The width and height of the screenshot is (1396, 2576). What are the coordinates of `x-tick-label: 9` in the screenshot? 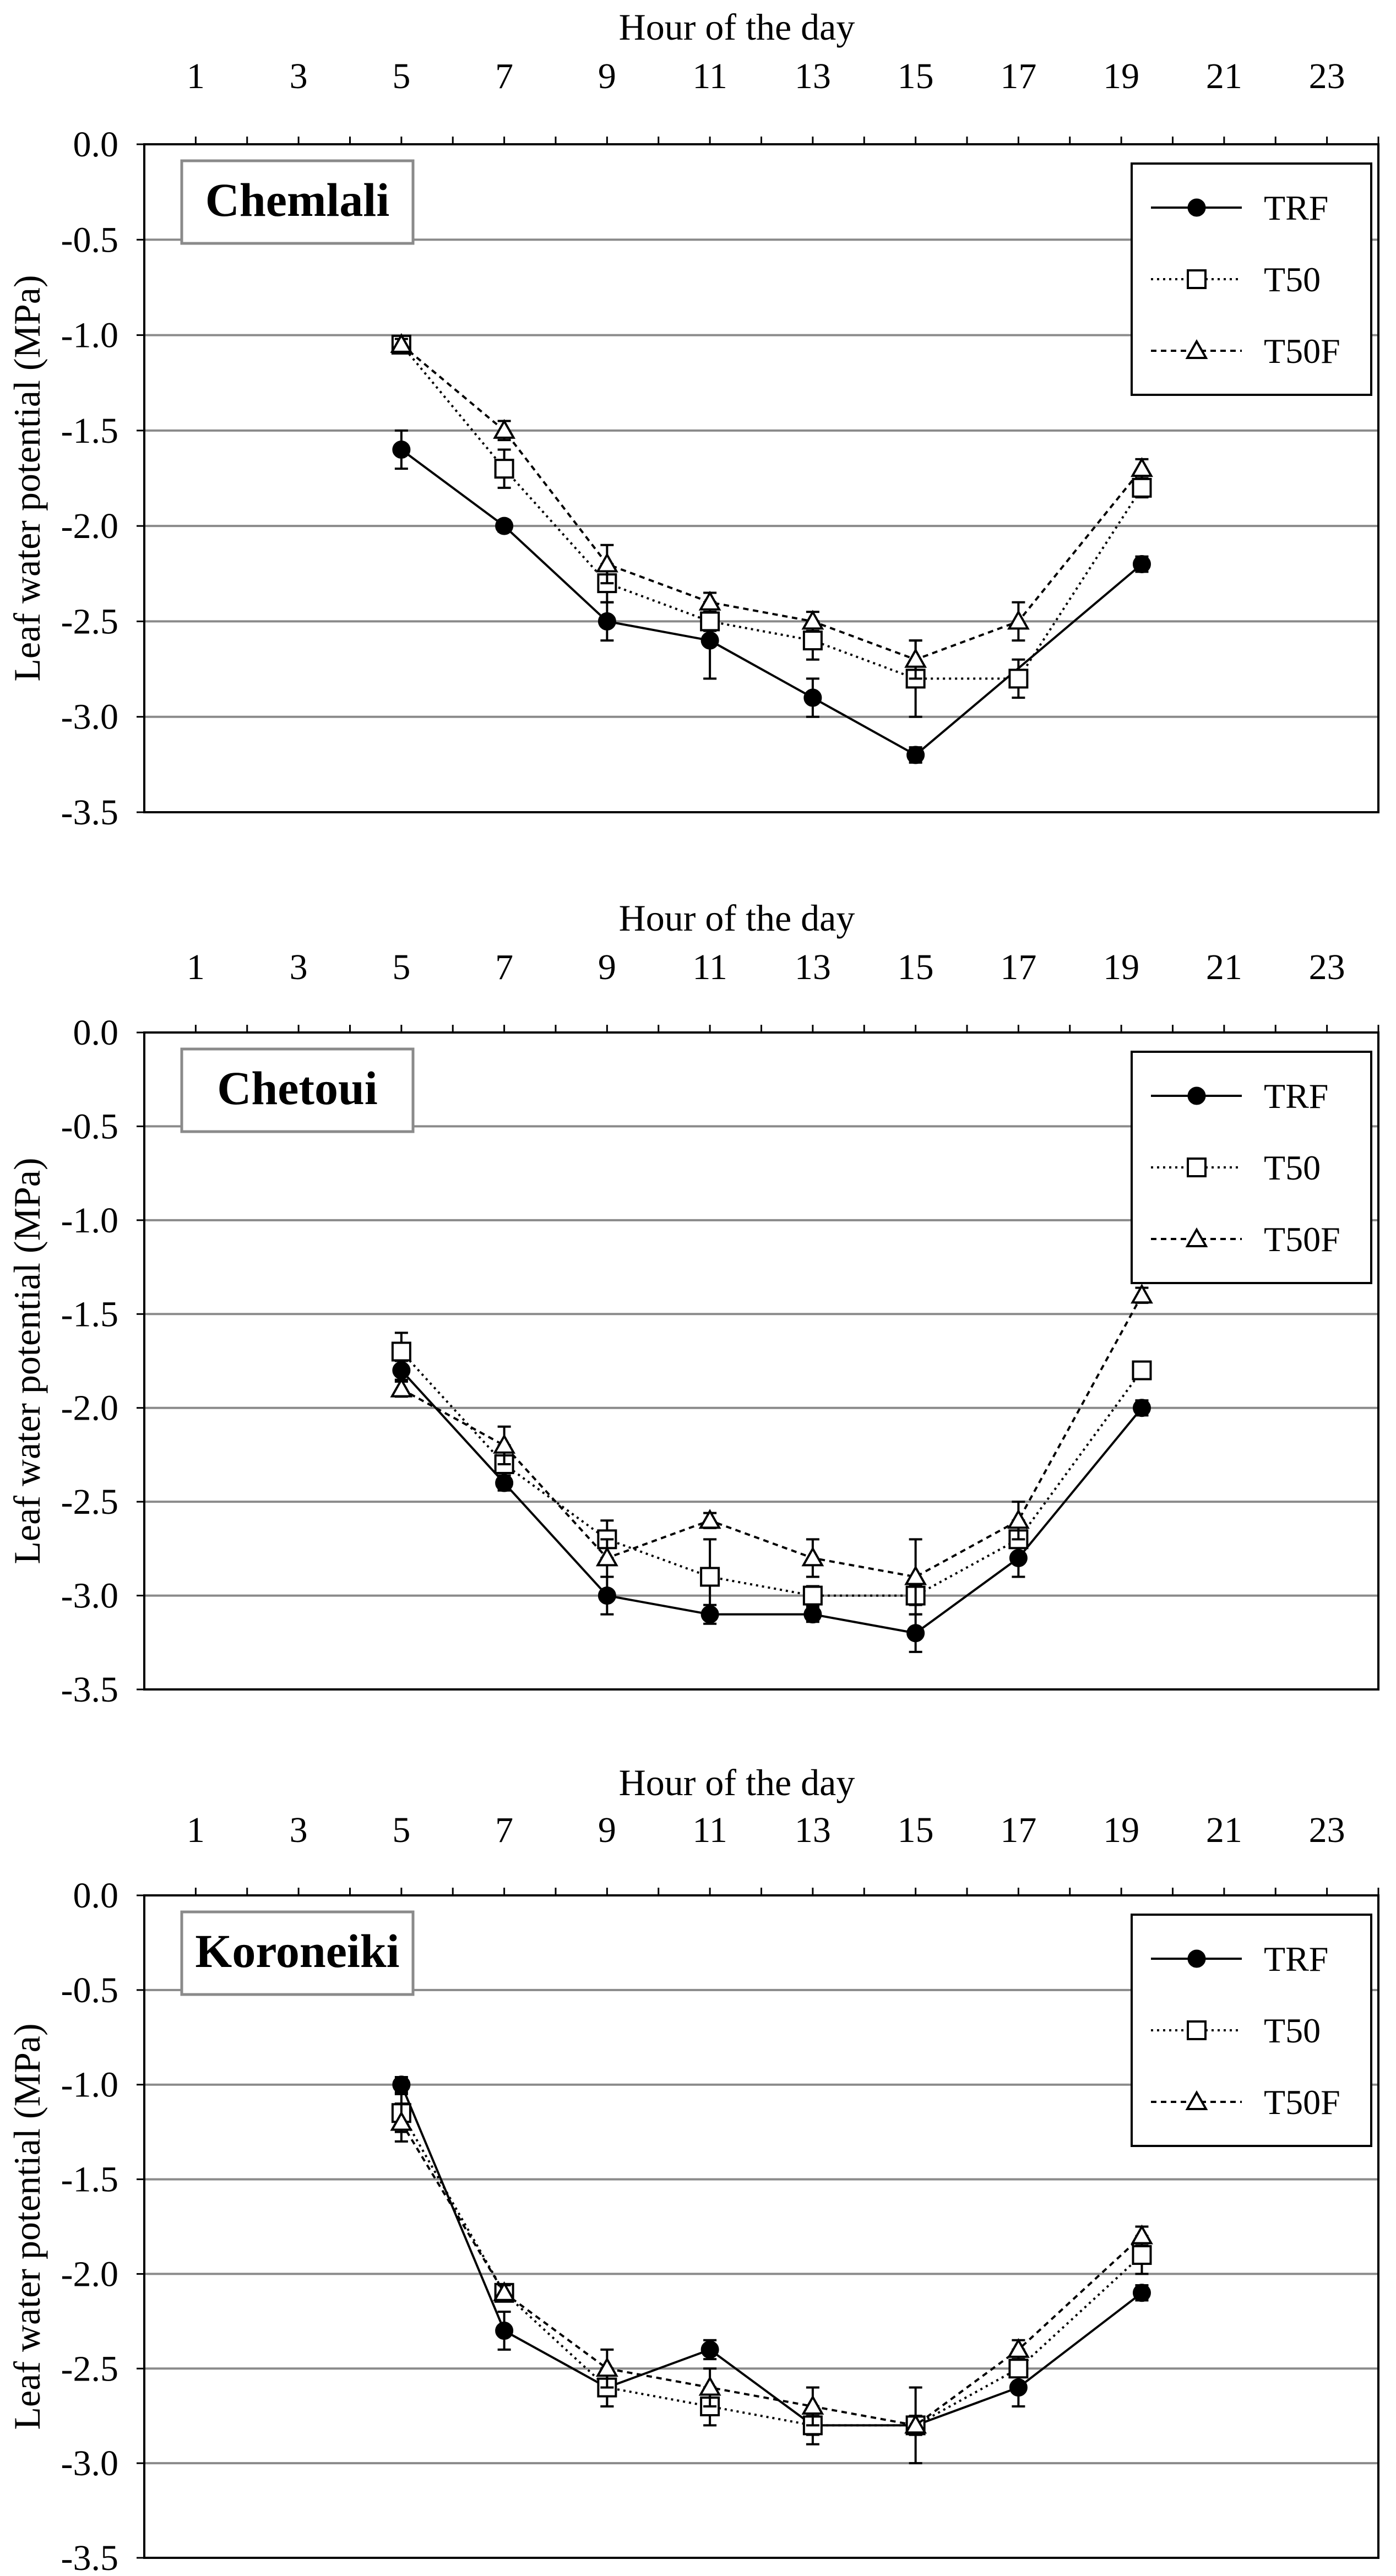 It's located at (607, 76).